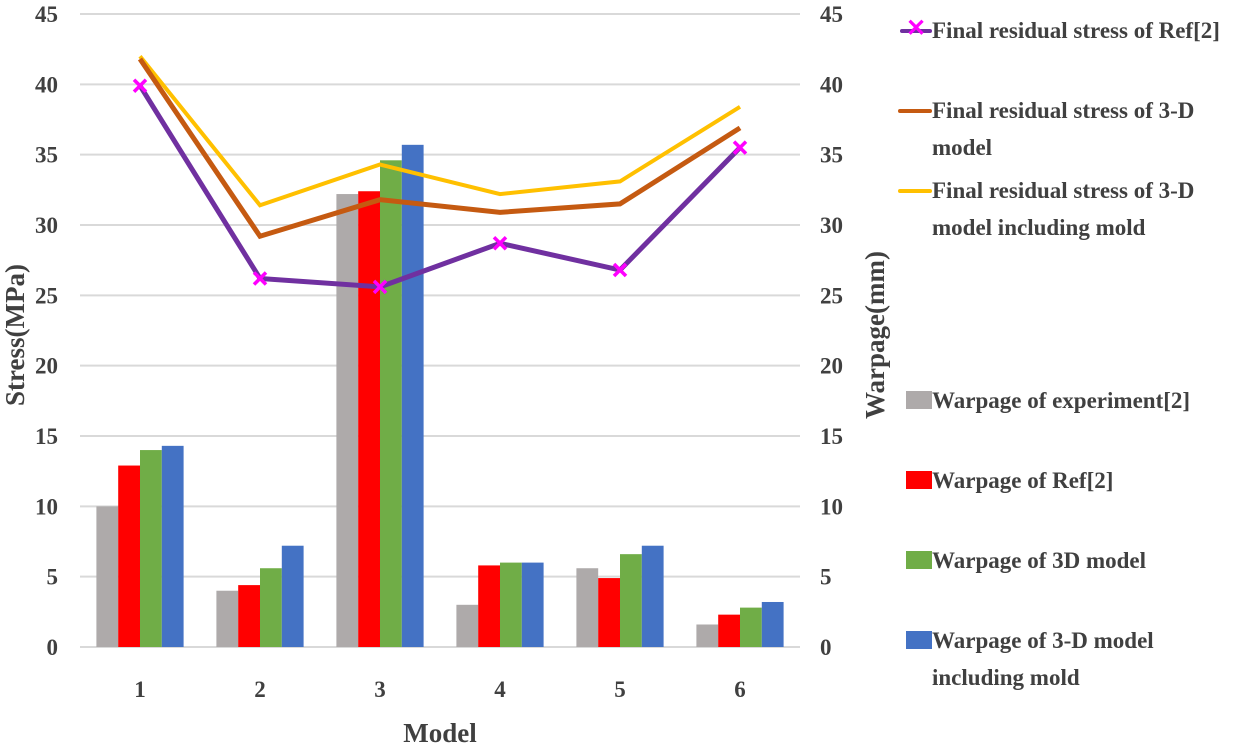  What do you see at coordinates (46, 436) in the screenshot?
I see `y-tick-label-left: 15` at bounding box center [46, 436].